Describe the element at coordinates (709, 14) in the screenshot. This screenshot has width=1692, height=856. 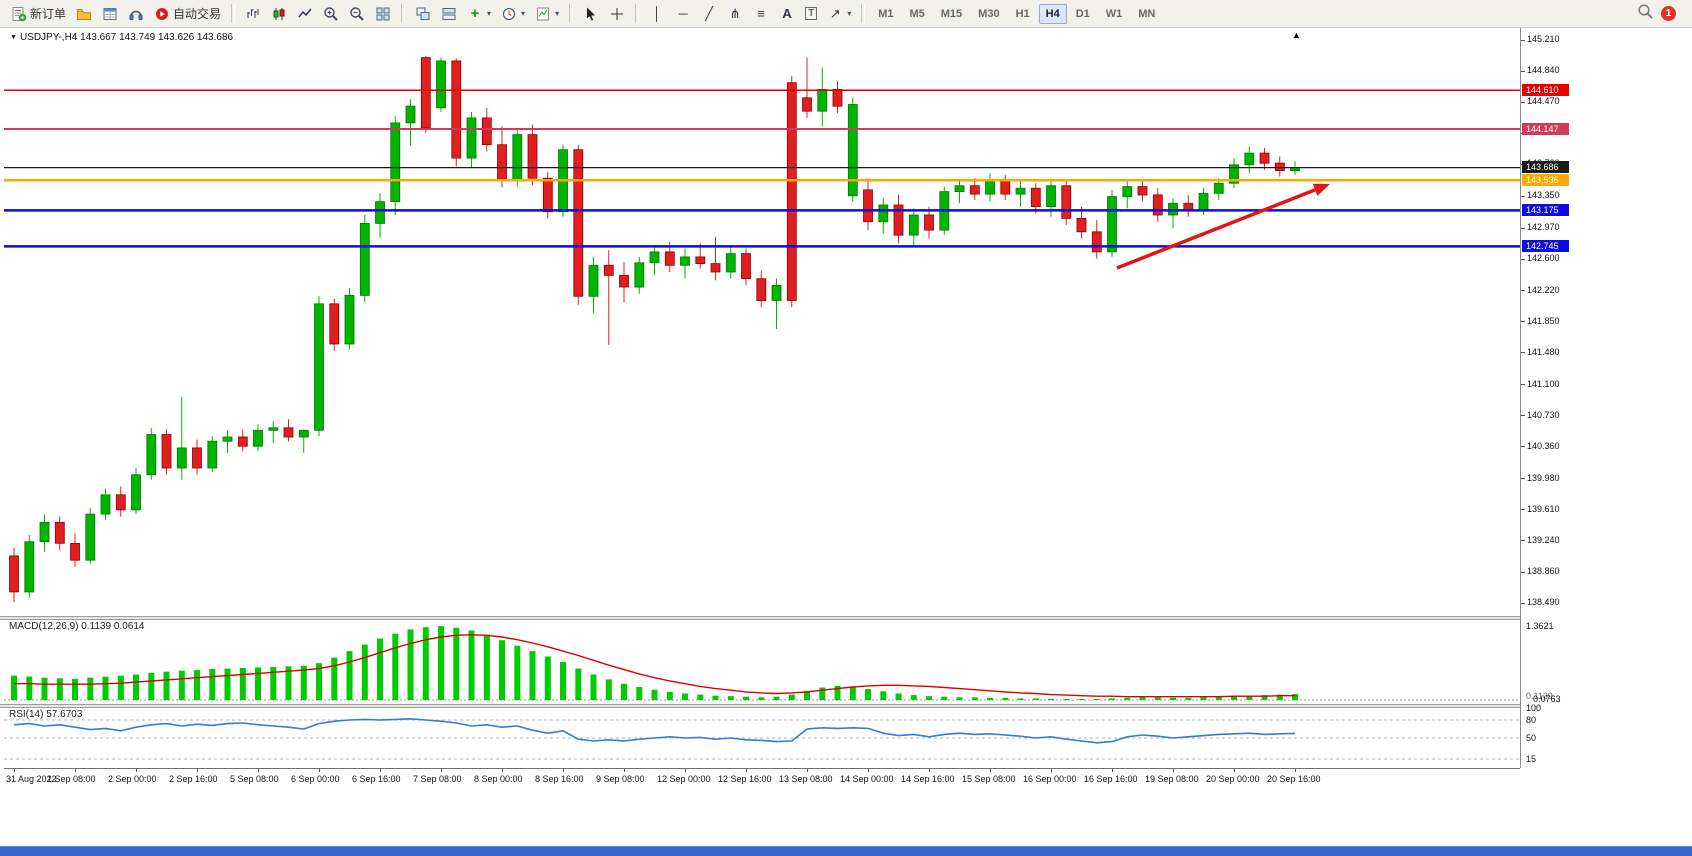
I see `trendline-tool: ╱` at that location.